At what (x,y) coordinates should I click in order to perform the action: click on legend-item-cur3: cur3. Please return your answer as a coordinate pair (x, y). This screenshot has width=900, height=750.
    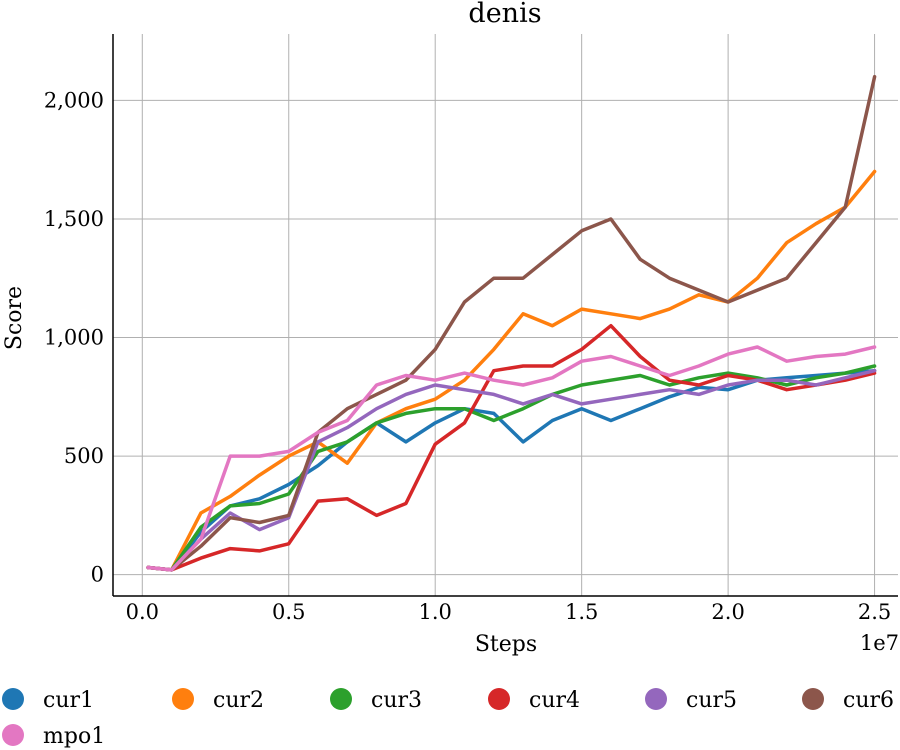
    Looking at the image, I should click on (376, 700).